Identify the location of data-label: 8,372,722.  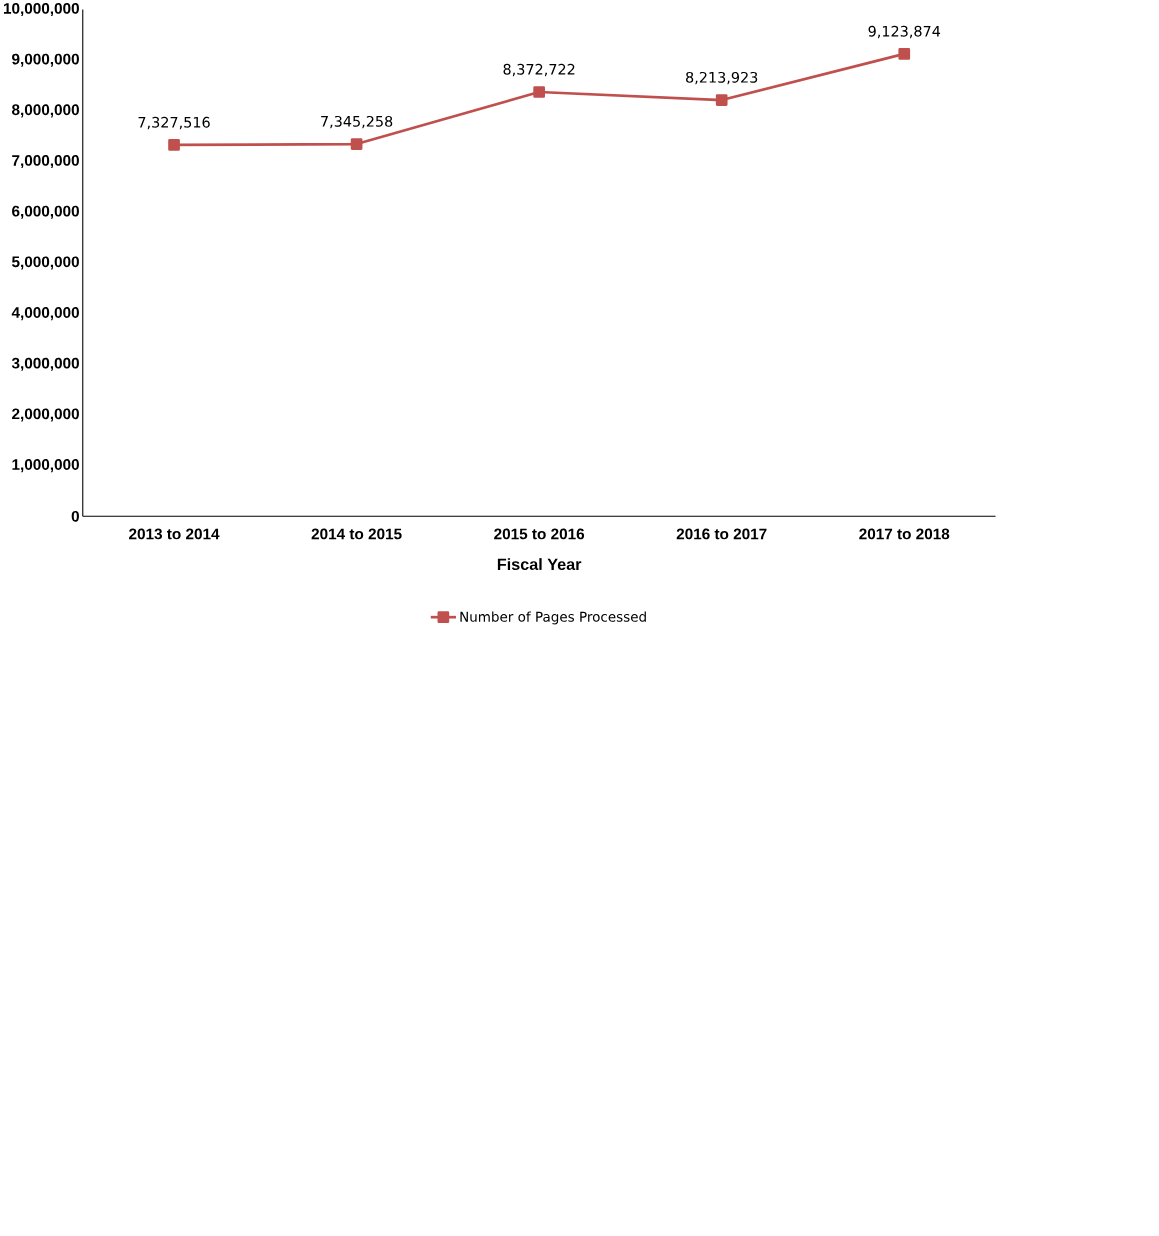
(539, 70).